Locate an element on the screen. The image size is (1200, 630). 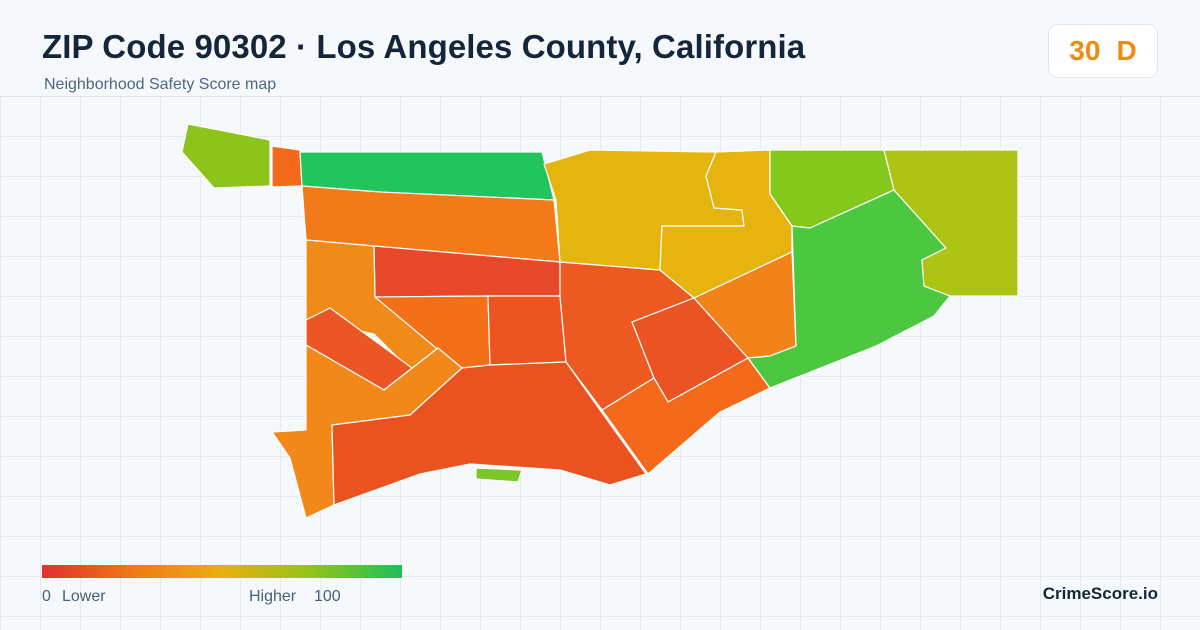
map-region-south-islet is located at coordinates (499, 475).